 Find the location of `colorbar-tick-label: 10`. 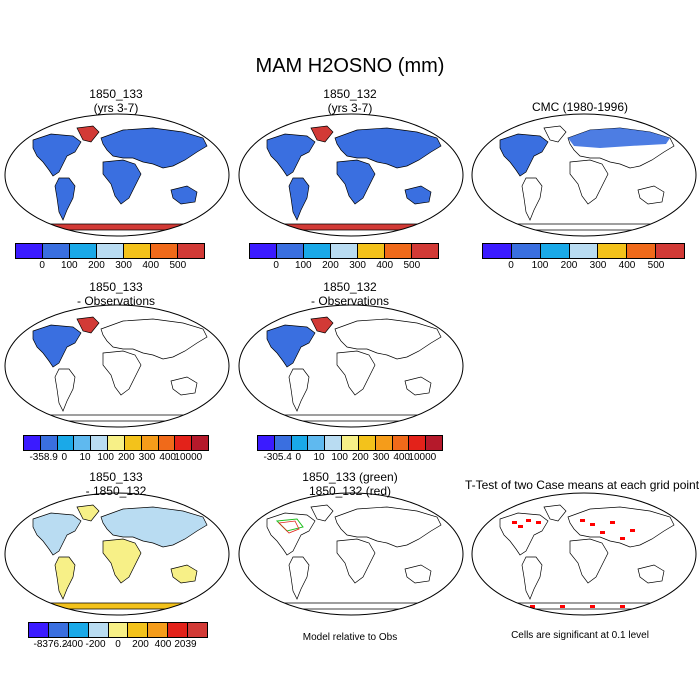

colorbar-tick-label: 10 is located at coordinates (319, 457).